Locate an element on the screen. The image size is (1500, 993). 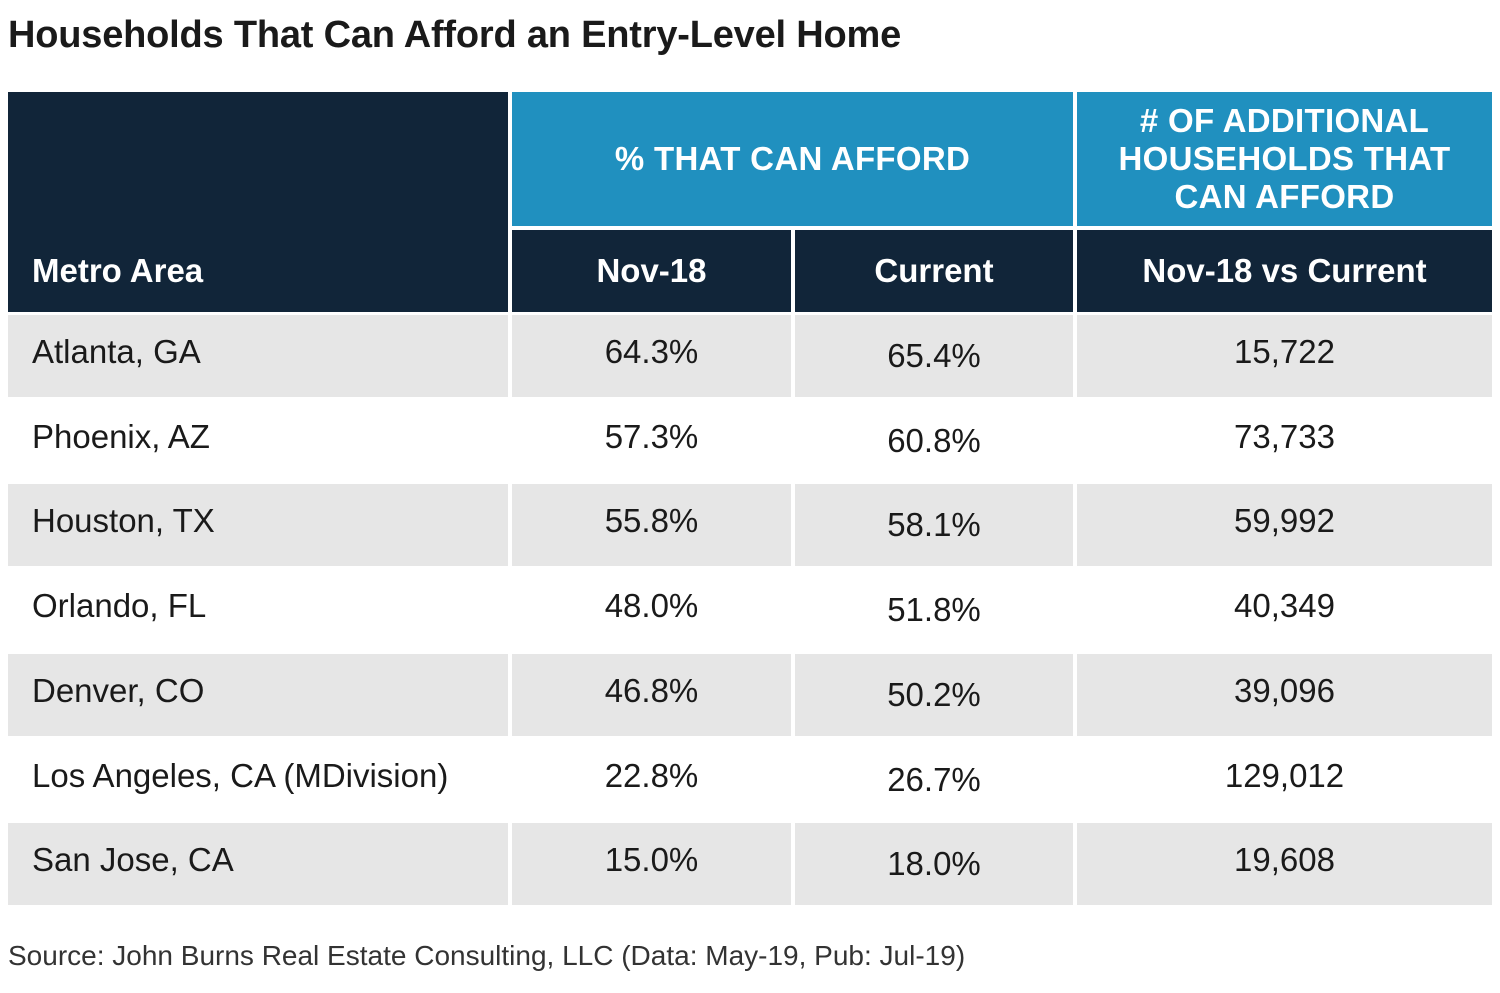
header-nov18-vs-current-label: Nov-18 vs Current is located at coordinates (1284, 270).